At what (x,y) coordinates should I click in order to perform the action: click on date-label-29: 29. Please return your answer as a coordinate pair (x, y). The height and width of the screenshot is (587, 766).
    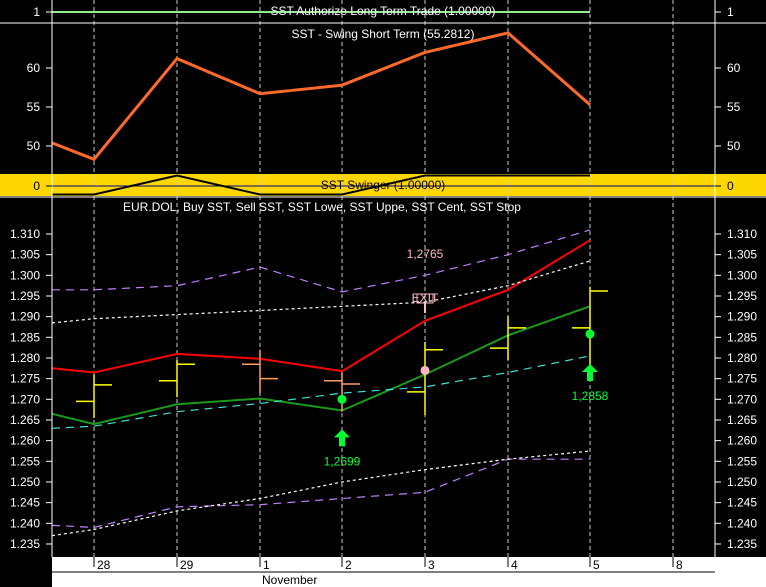
    Looking at the image, I should click on (187, 565).